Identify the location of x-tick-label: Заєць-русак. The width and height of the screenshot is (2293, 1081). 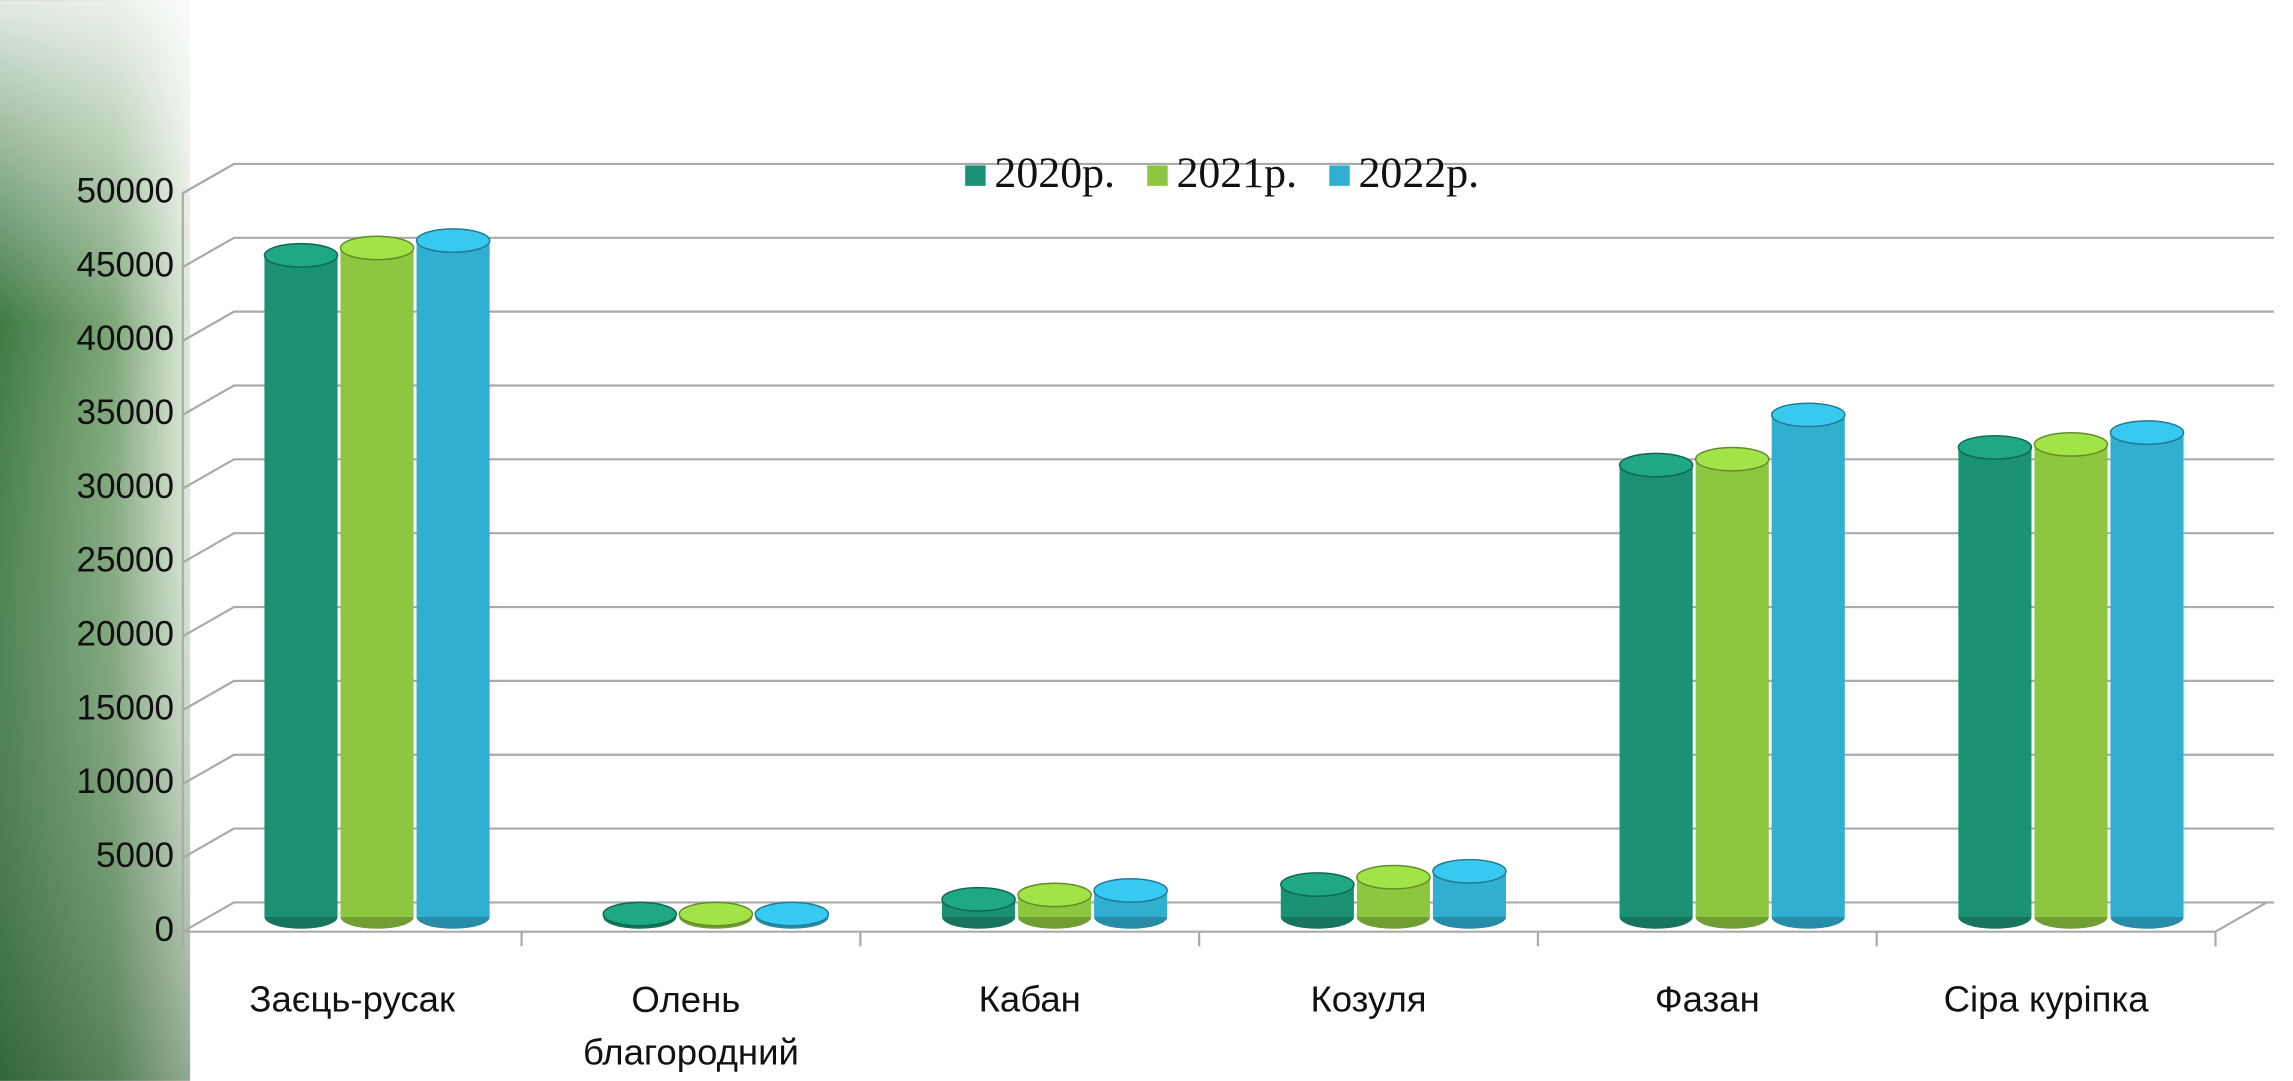
(352, 999).